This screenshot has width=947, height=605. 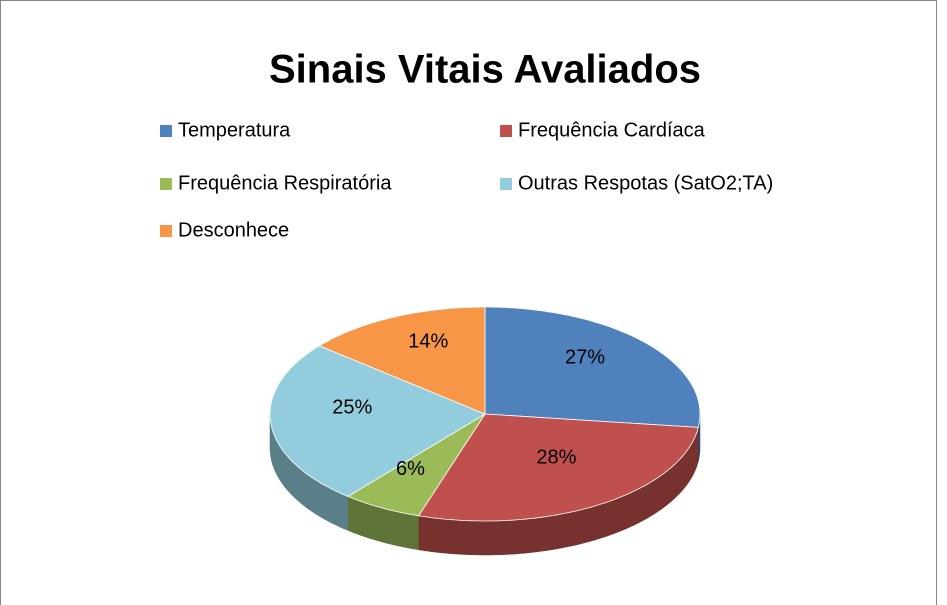 What do you see at coordinates (234, 130) in the screenshot?
I see `legend-label: Temperatura` at bounding box center [234, 130].